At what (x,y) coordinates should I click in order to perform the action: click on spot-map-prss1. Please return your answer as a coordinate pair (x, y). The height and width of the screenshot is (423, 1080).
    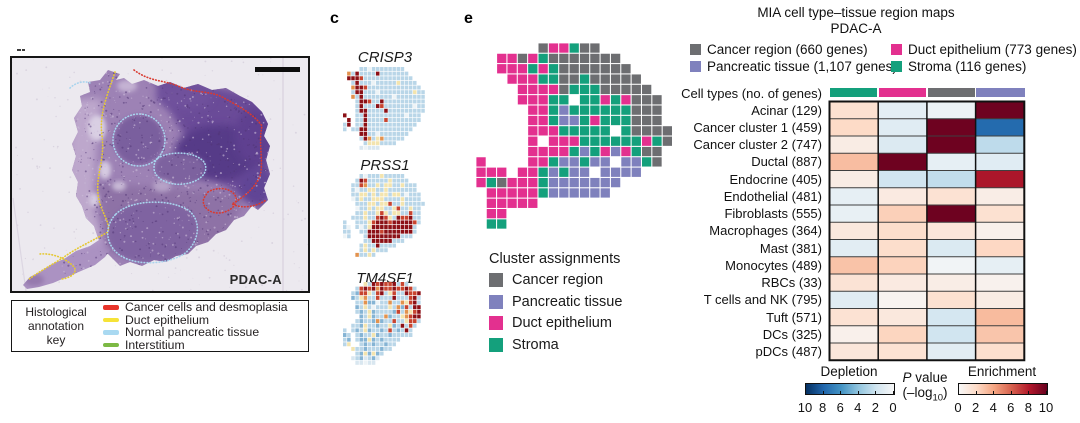
    Looking at the image, I should click on (384, 215).